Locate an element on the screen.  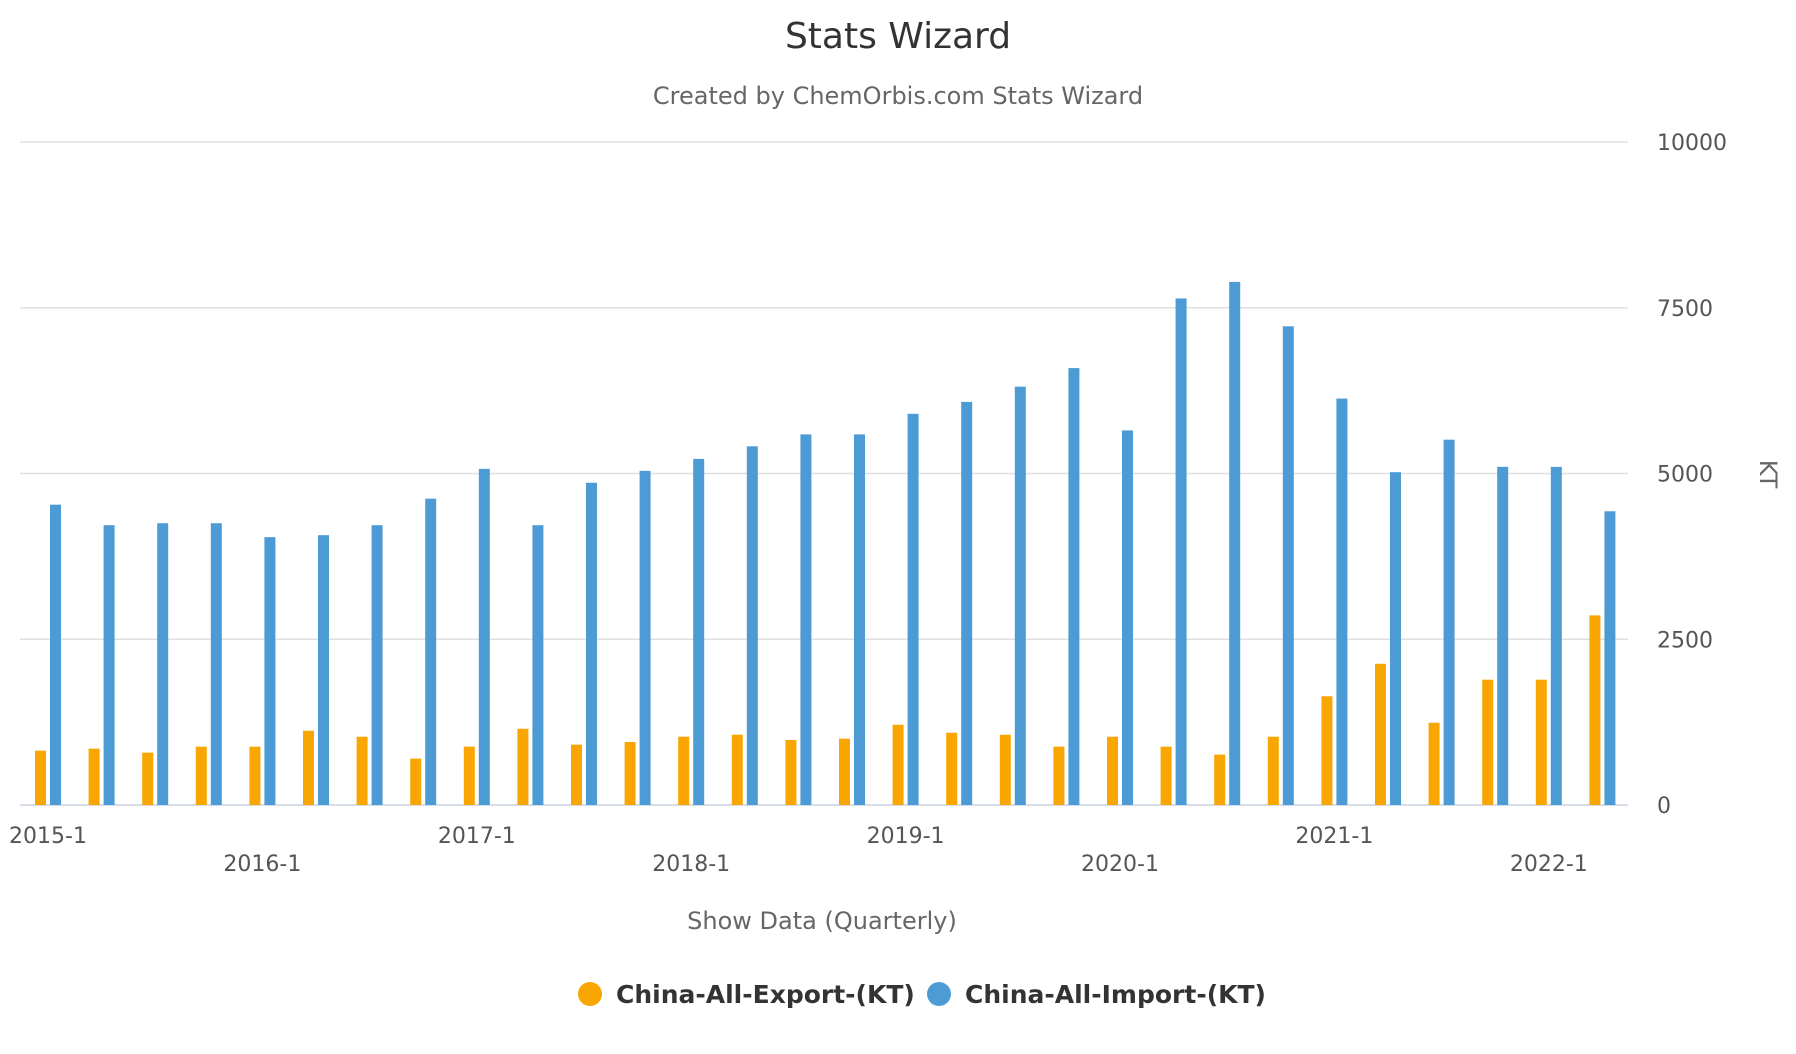
x-axis-title: Show Data (Quarterly) is located at coordinates (822, 921).